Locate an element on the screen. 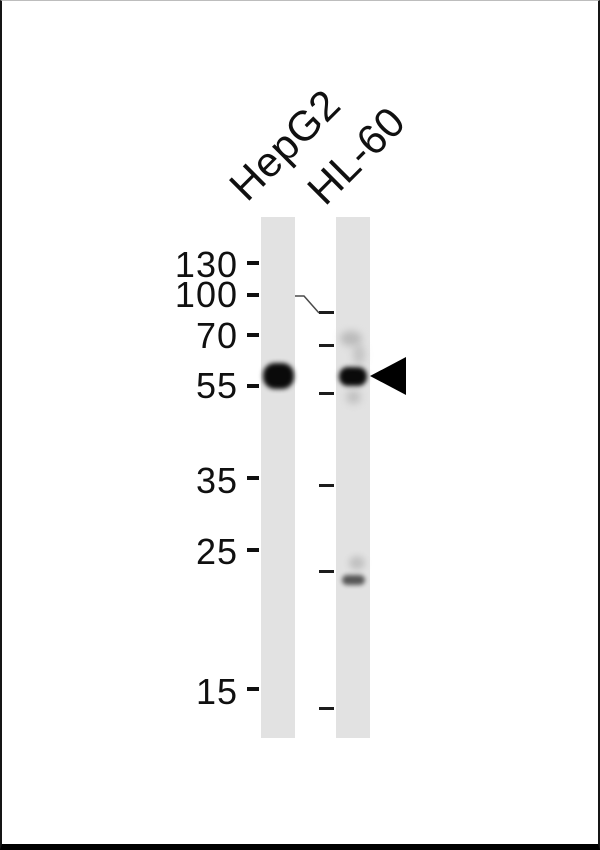  gel-lane-hepg2 is located at coordinates (278, 477).